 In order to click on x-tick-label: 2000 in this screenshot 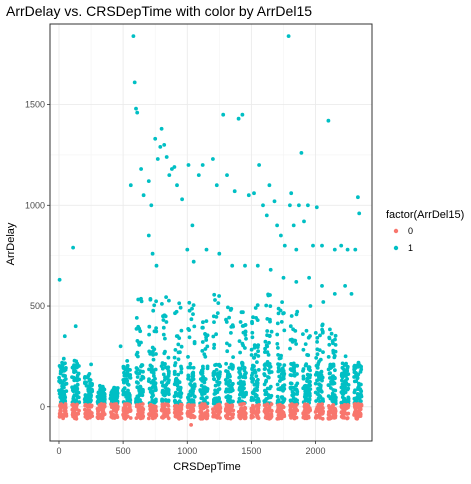, I will do `click(316, 451)`.